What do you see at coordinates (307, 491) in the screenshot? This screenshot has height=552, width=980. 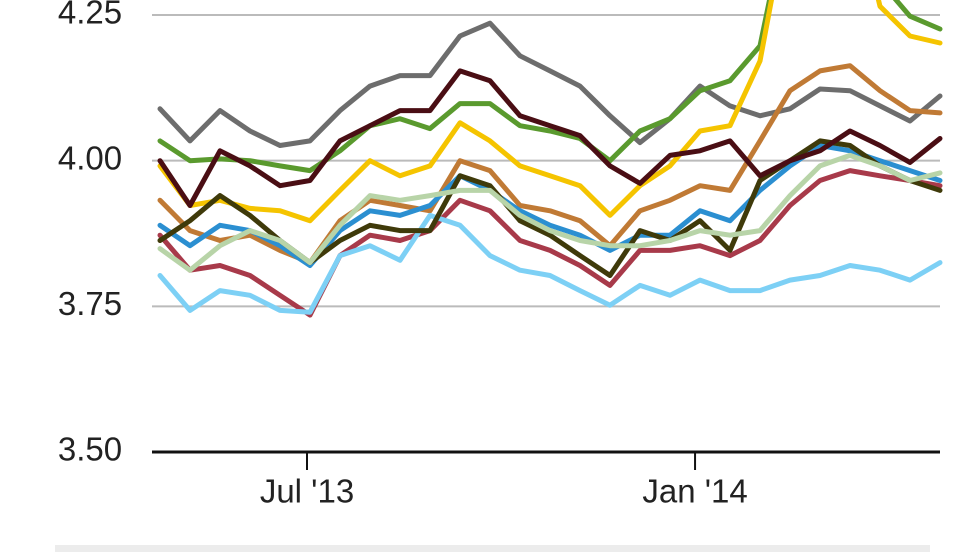 I see `x-tick-label: Jul '13` at bounding box center [307, 491].